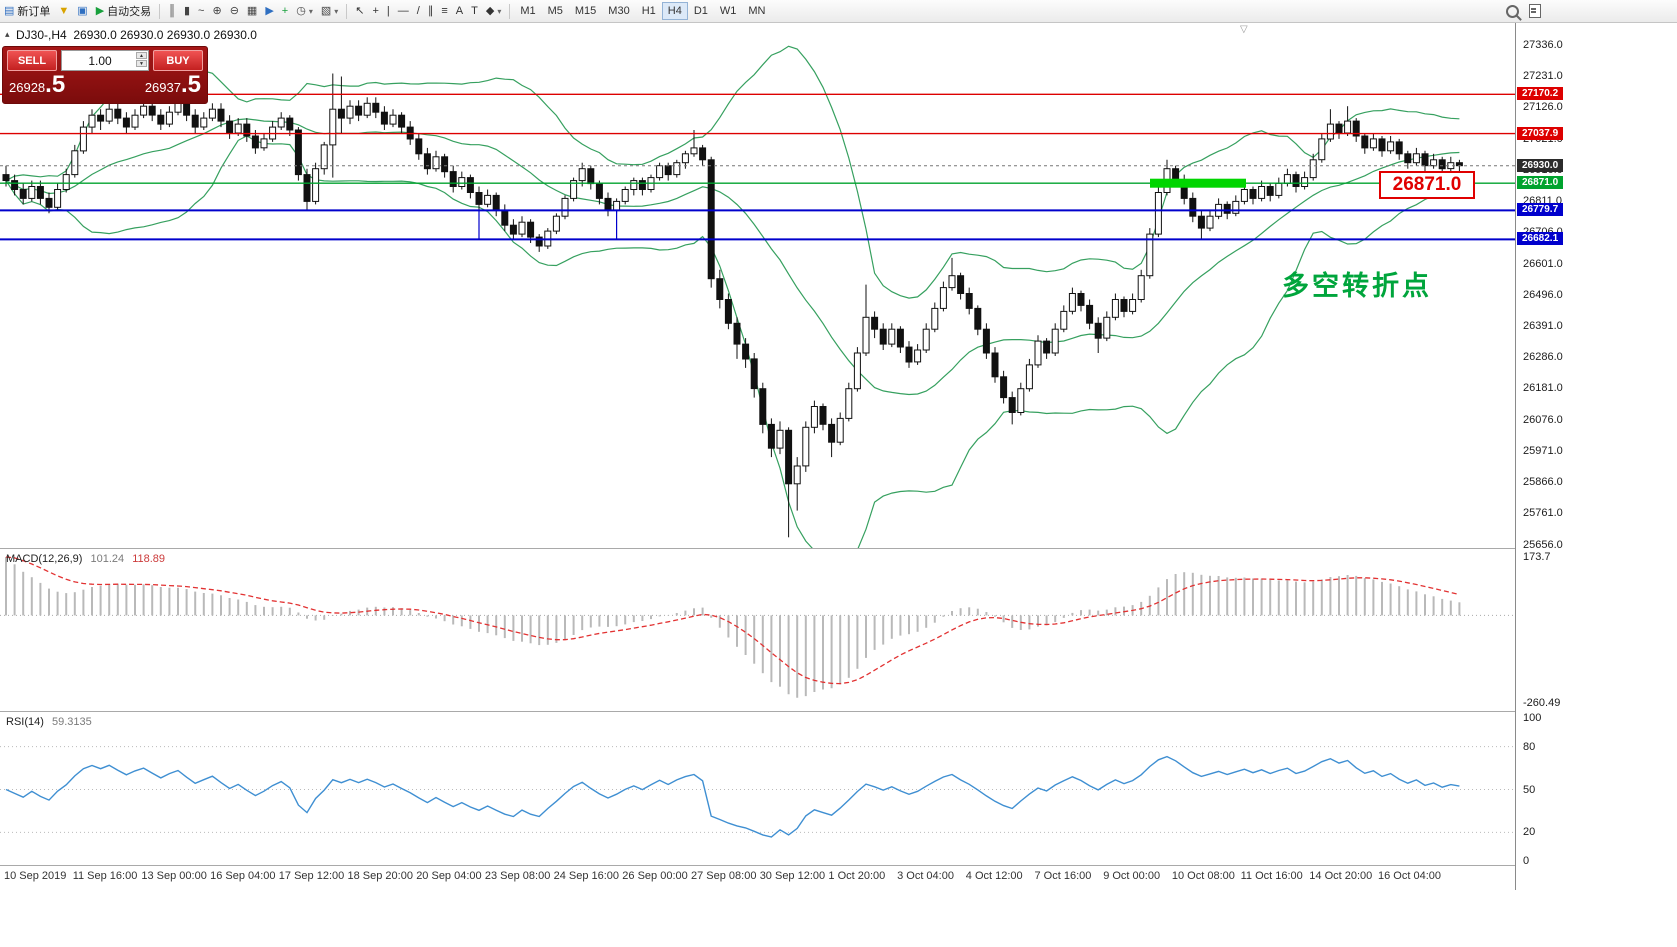 Image resolution: width=1677 pixels, height=947 pixels. What do you see at coordinates (585, 11) in the screenshot?
I see `timeframe-m15: M15` at bounding box center [585, 11].